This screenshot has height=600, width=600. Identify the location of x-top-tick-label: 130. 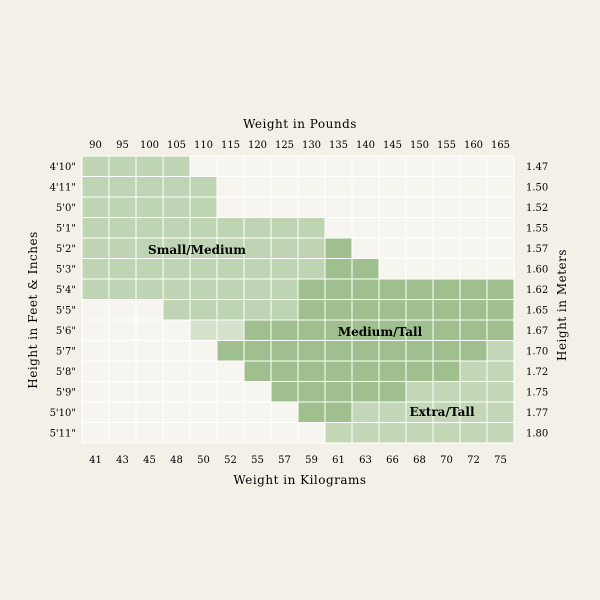
(311, 145).